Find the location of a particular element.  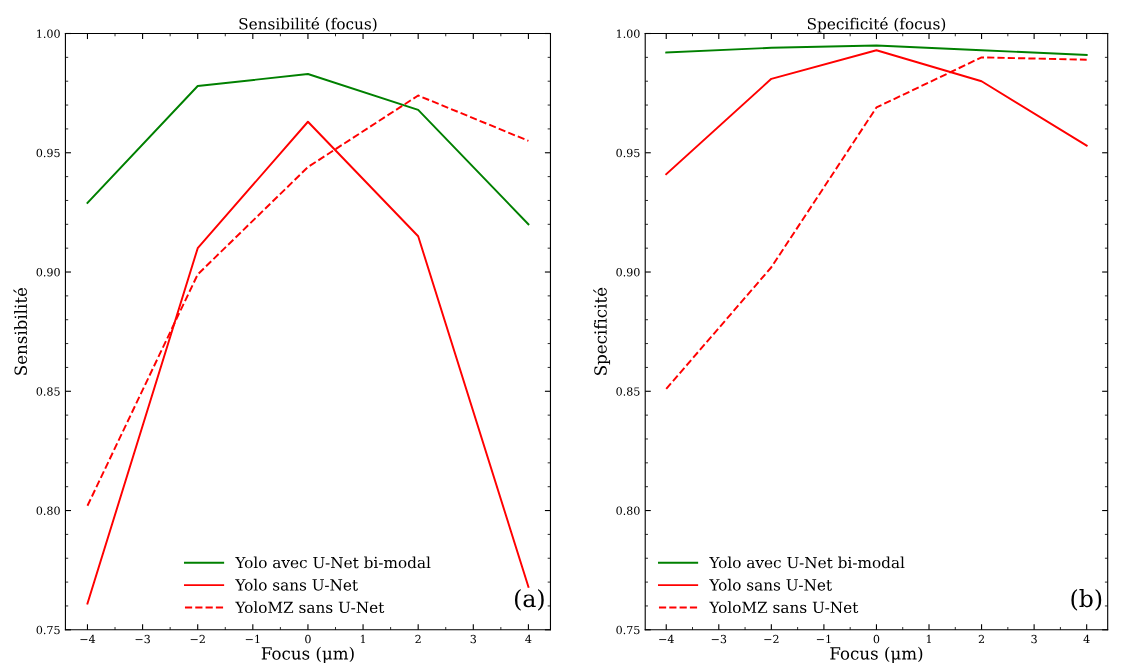

y-axis-title: Specificité is located at coordinates (602, 331).